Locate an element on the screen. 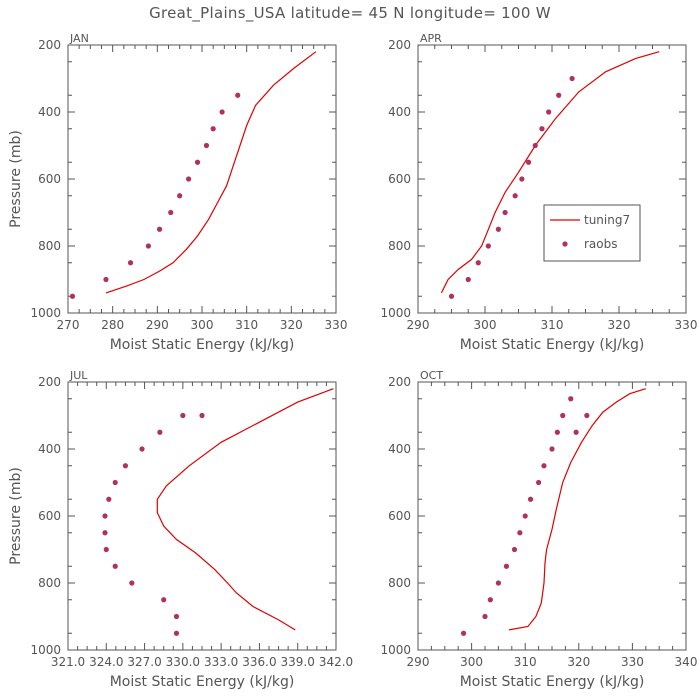  panel-label: OCT is located at coordinates (431, 375).